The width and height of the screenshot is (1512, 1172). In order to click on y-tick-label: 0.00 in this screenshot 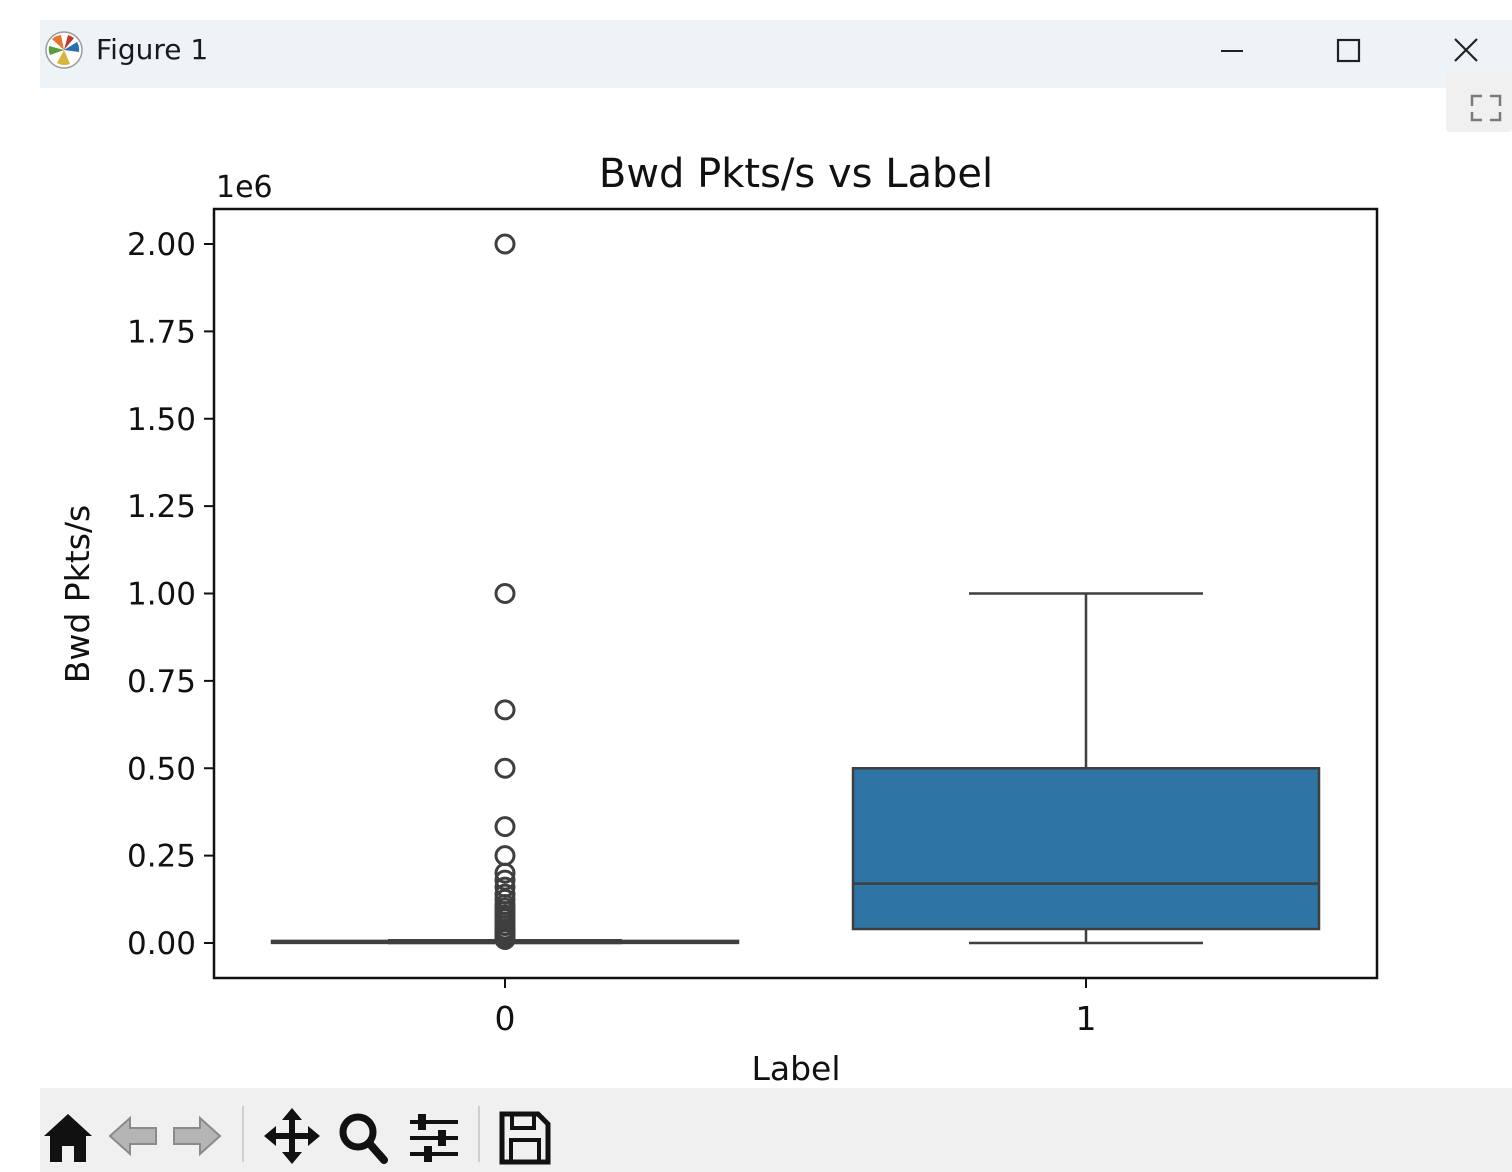, I will do `click(161, 944)`.